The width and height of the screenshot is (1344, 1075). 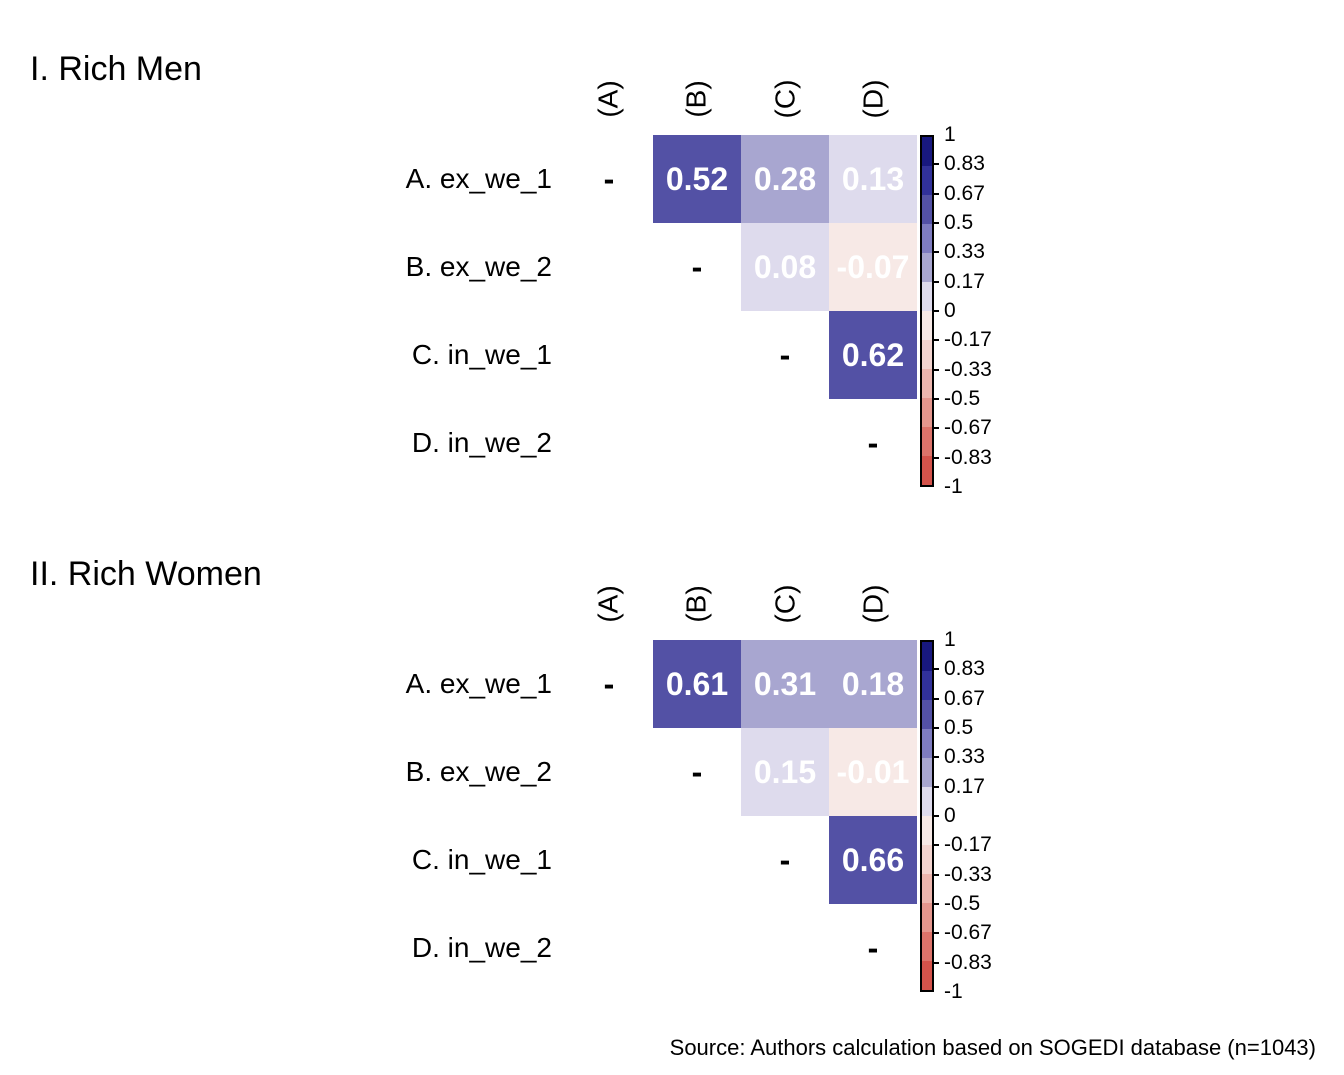 I want to click on correlation-cell-AB: 0.52, so click(x=697, y=179).